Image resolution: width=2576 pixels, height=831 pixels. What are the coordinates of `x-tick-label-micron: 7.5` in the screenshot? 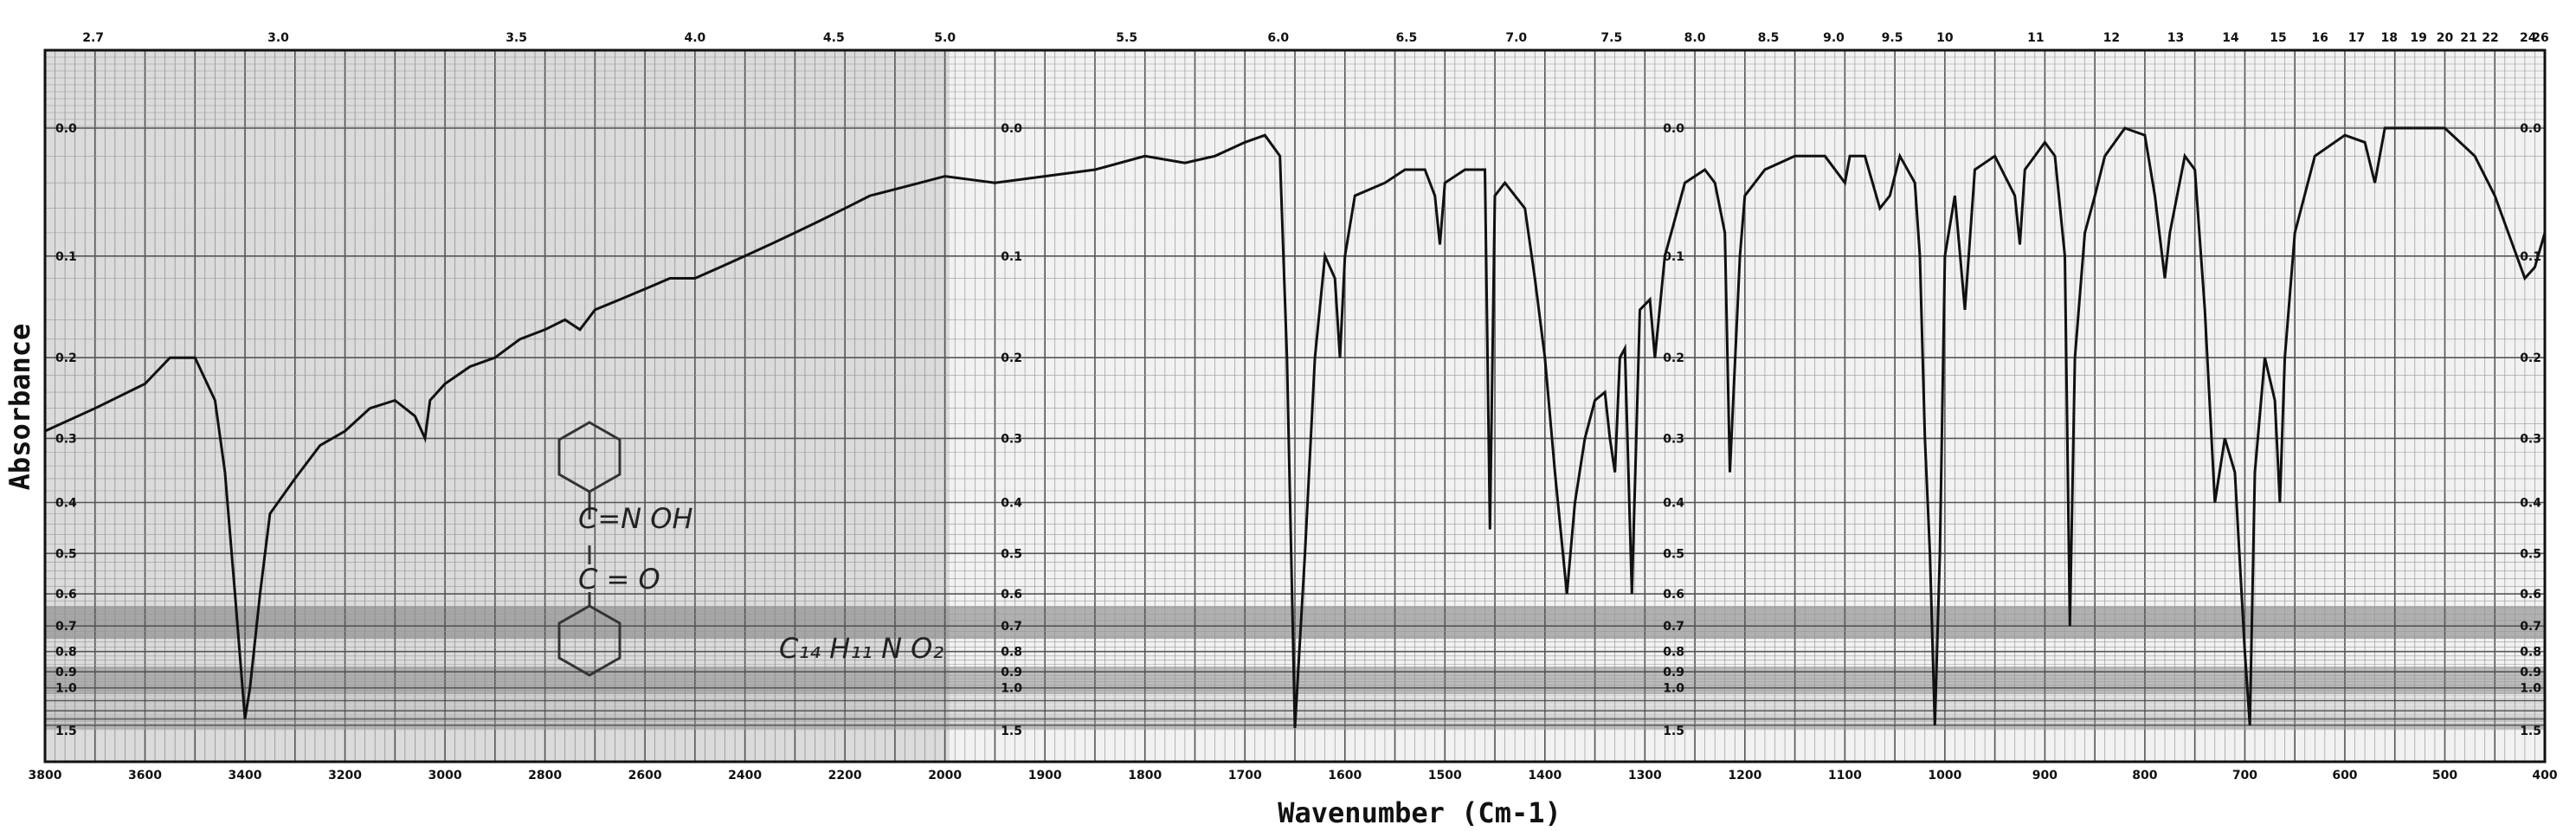 It's located at (1611, 38).